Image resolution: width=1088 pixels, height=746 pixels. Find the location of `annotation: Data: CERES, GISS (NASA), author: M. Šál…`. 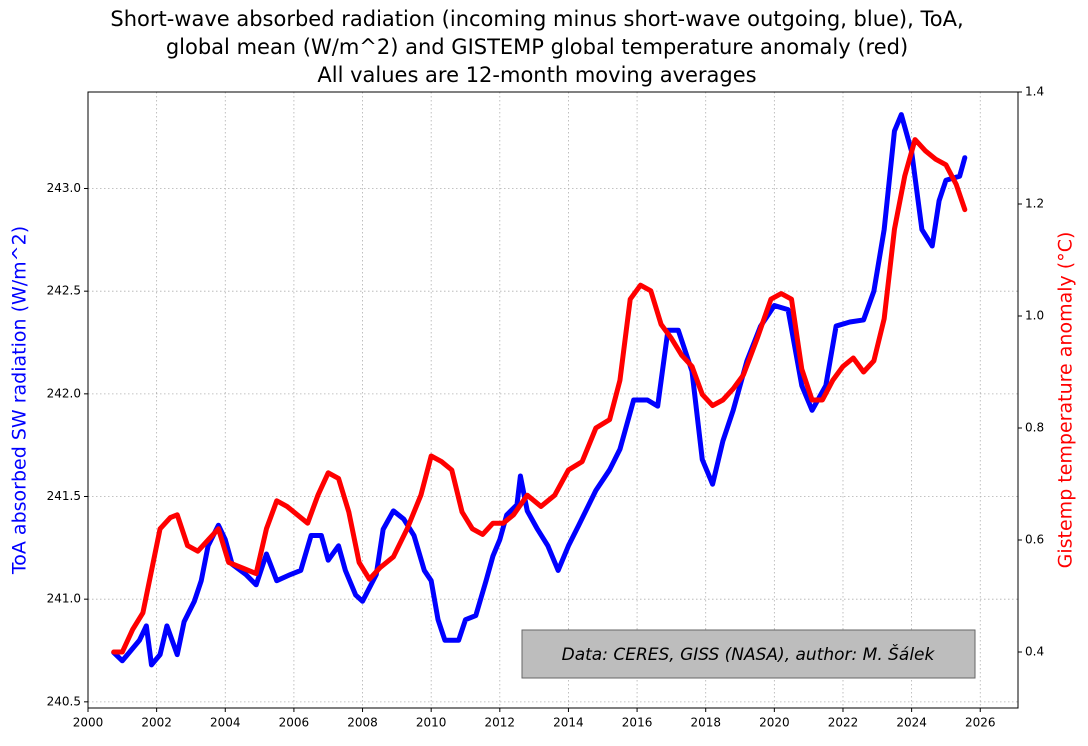

annotation: Data: CERES, GISS (NASA), author: M. Šál… is located at coordinates (749, 654).